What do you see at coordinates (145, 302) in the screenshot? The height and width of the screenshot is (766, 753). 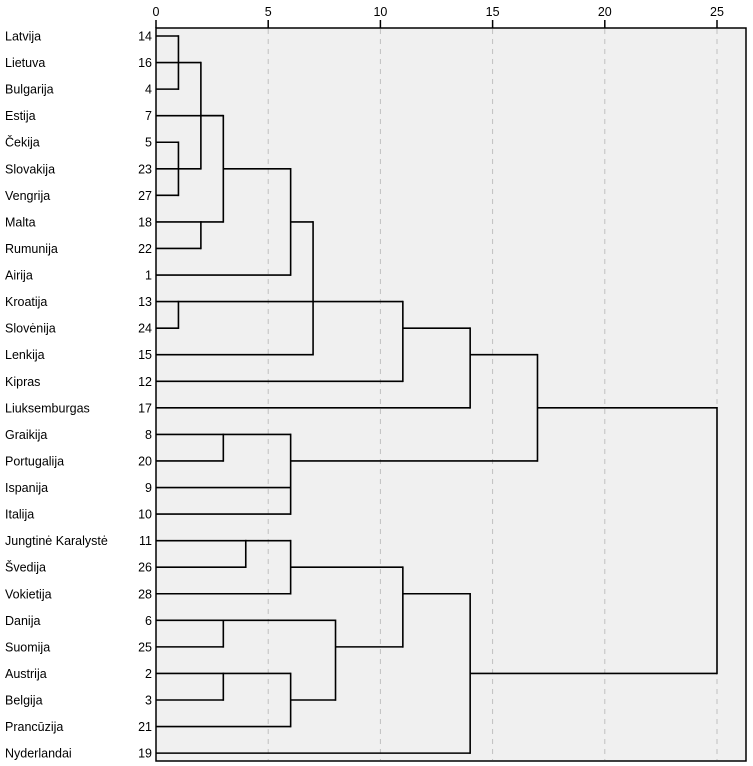 I see `leaf-case-number: 13` at bounding box center [145, 302].